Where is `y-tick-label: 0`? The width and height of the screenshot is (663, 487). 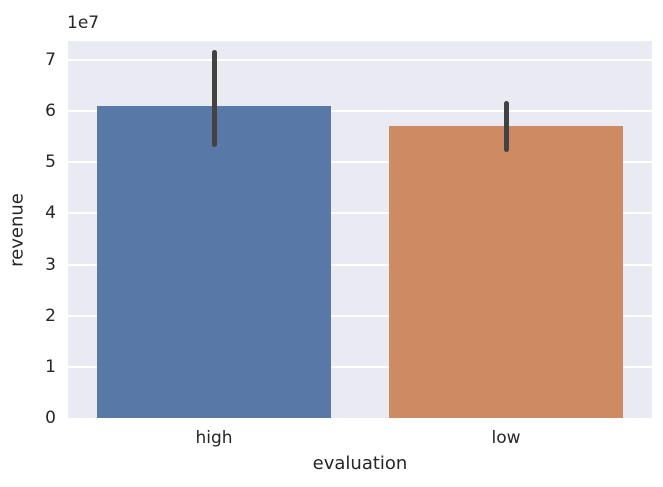
y-tick-label: 0 is located at coordinates (50, 418).